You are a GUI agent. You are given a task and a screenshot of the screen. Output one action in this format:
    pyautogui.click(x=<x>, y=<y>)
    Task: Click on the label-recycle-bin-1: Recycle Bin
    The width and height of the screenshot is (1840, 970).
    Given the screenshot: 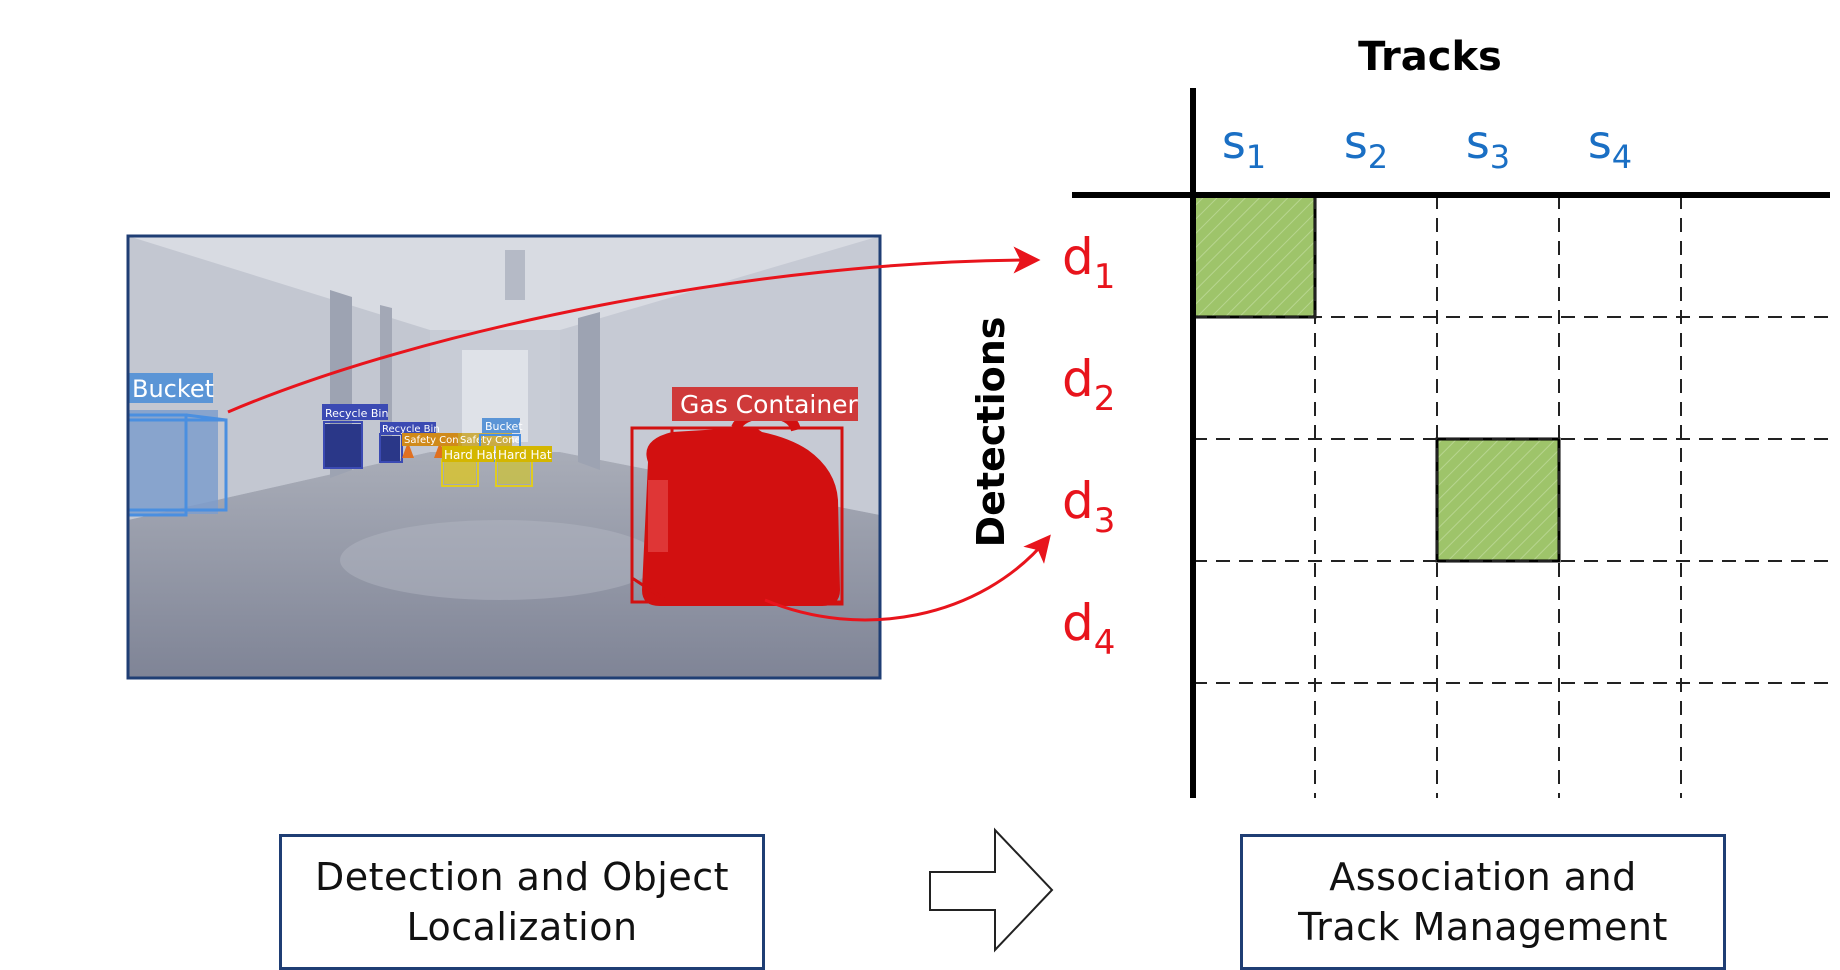 What is the action you would take?
    pyautogui.click(x=356, y=413)
    